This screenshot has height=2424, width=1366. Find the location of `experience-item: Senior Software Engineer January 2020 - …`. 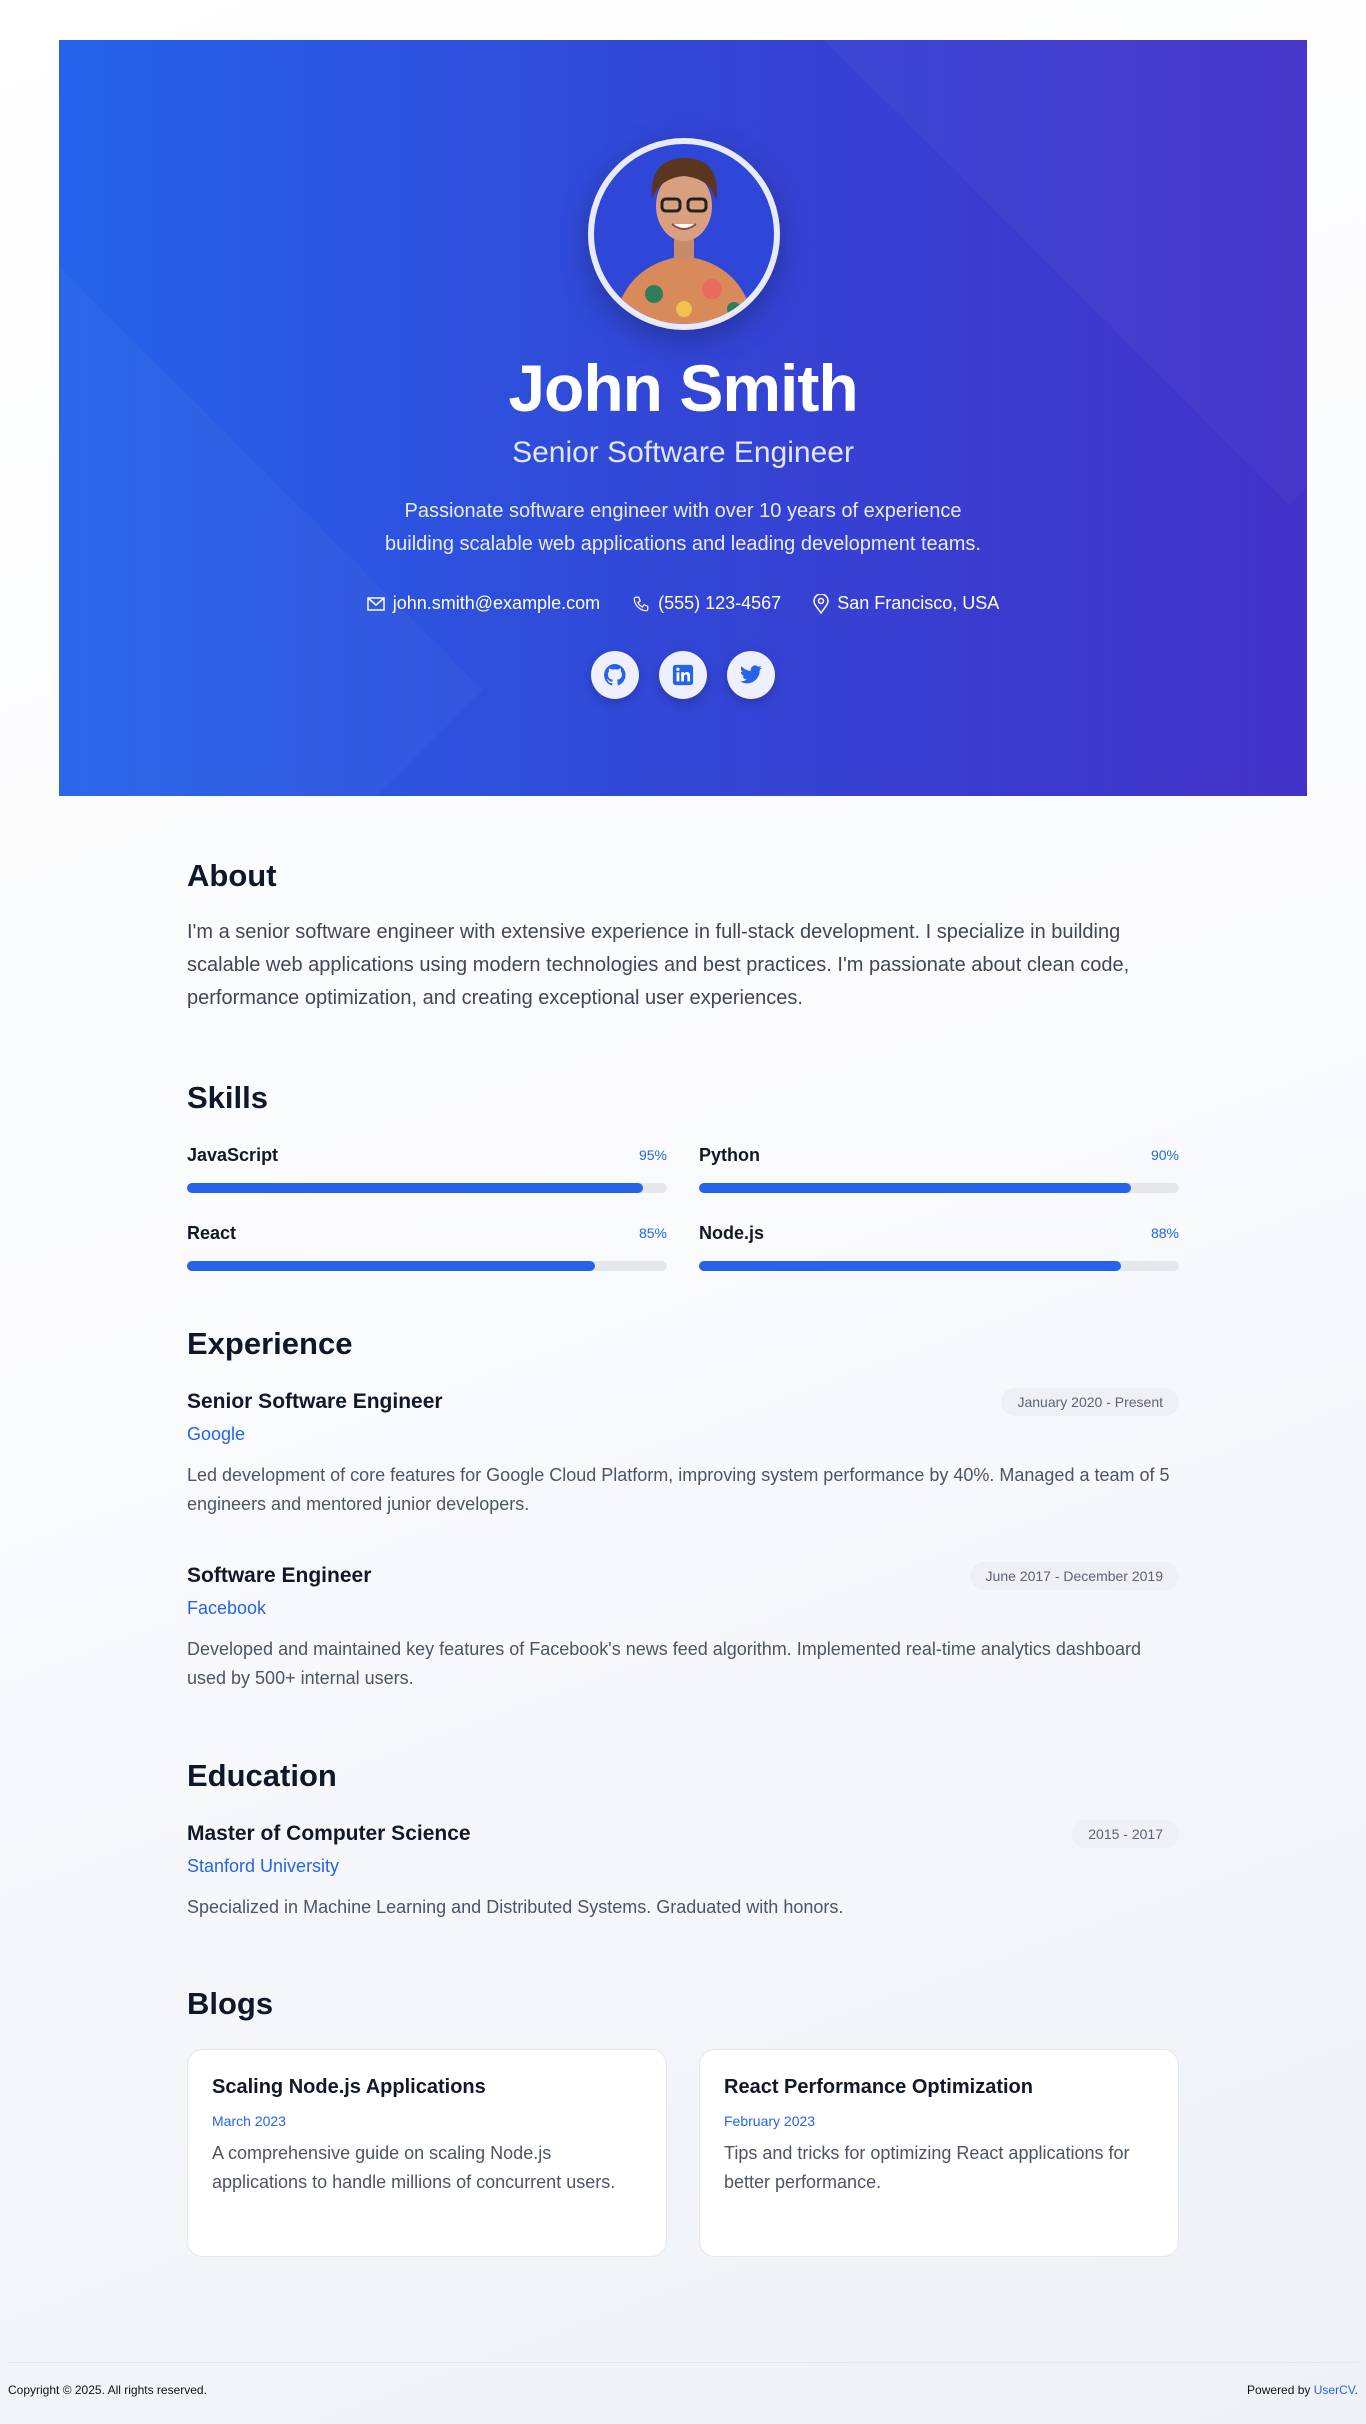

experience-item: Senior Software Engineer January 2020 - … is located at coordinates (683, 1453).